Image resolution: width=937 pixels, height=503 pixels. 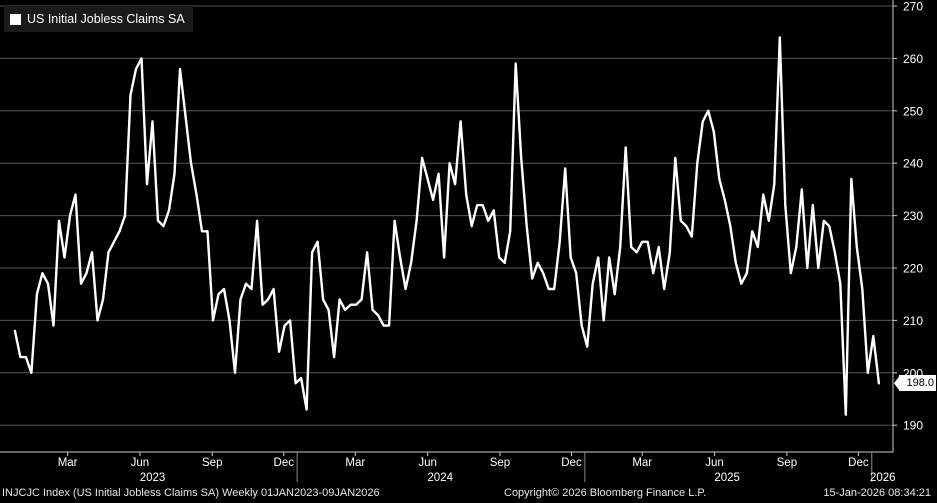 I want to click on y-tick-label: 190, so click(x=913, y=426).